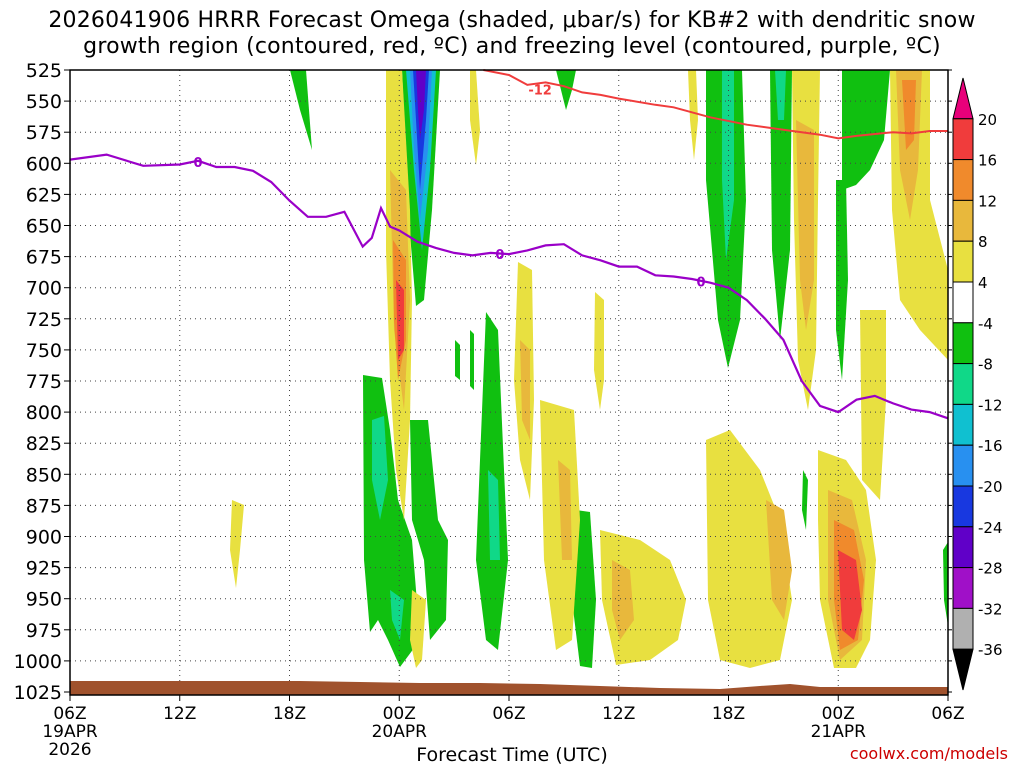 Image resolution: width=1024 pixels, height=768 pixels. Describe the element at coordinates (44, 195) in the screenshot. I see `y-tick-label: 625` at that location.